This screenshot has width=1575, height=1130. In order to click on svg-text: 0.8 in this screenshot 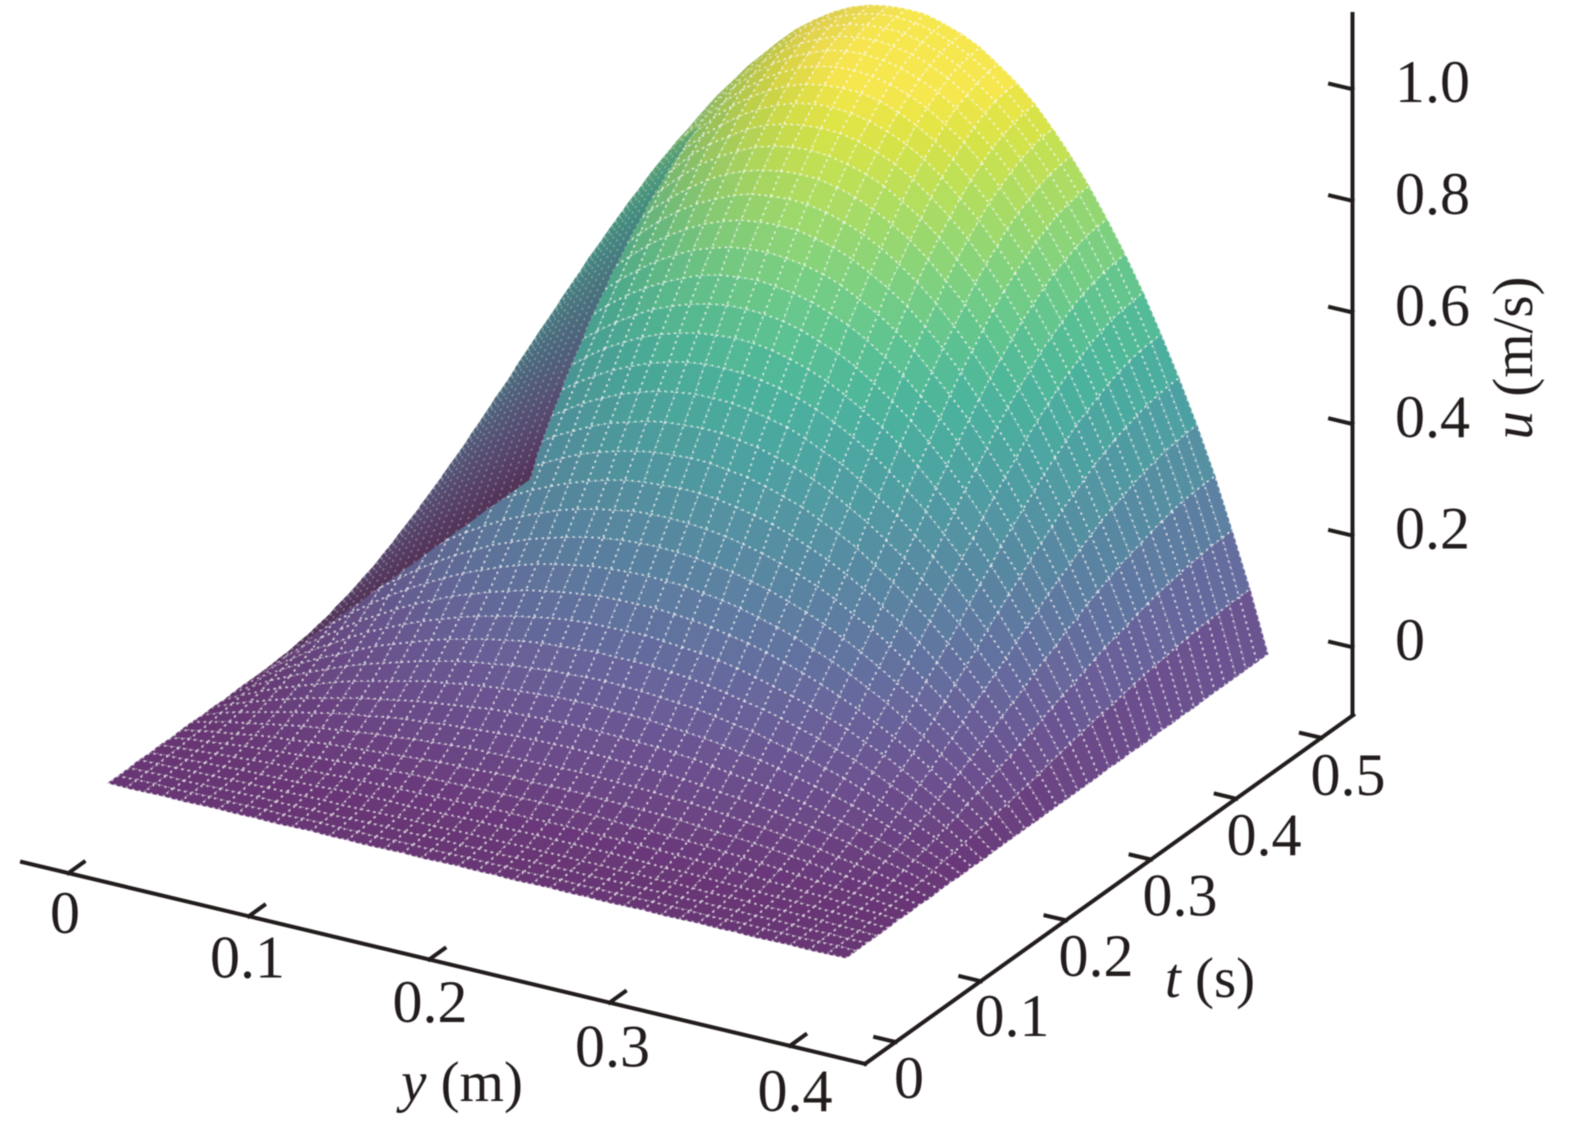, I will do `click(1432, 194)`.